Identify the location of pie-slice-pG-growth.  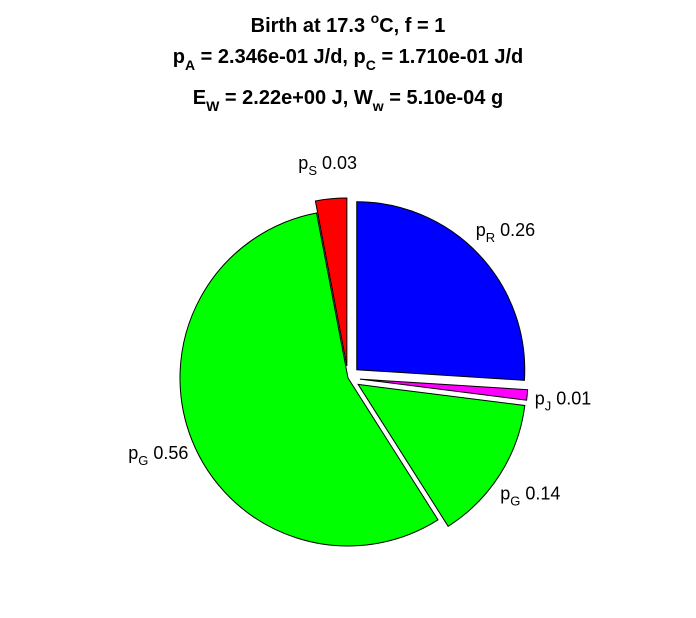
(441, 455).